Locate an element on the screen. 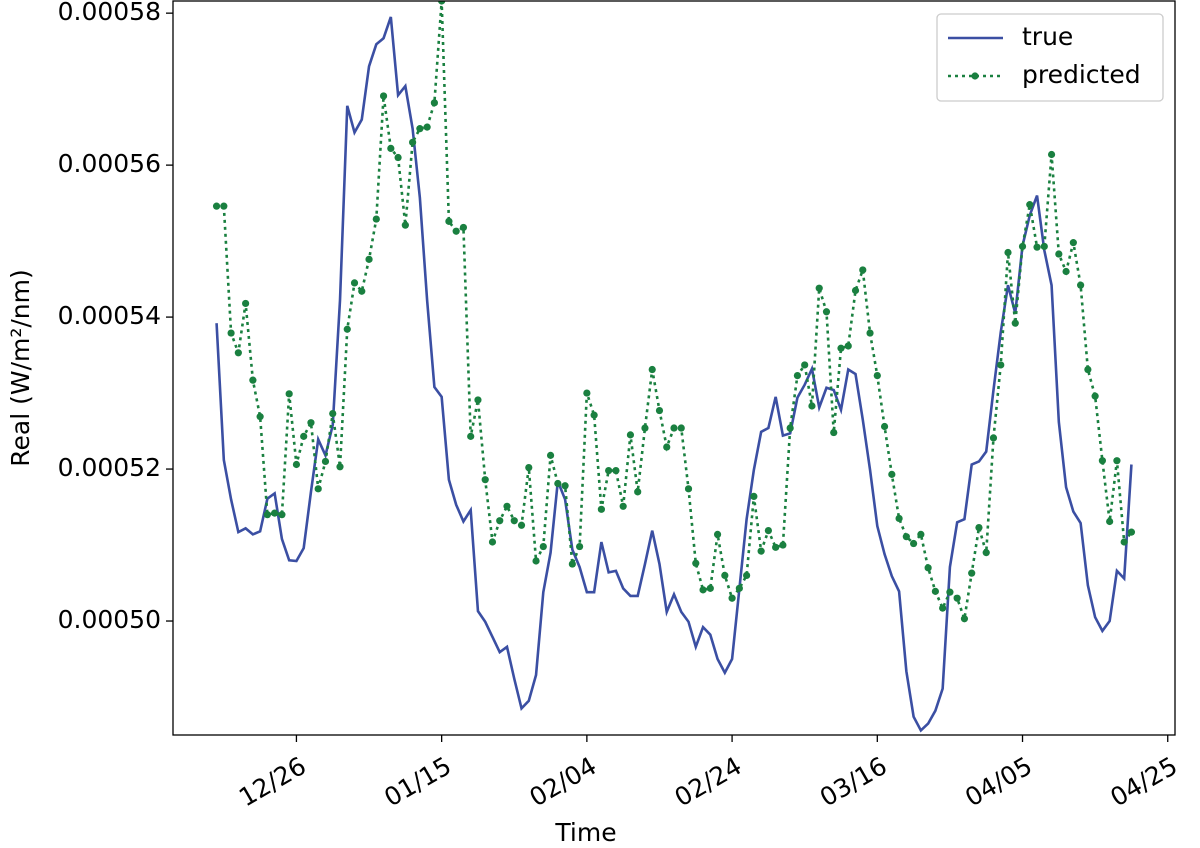 The width and height of the screenshot is (1200, 848). x-tick-label: 02/24 is located at coordinates (708, 781).